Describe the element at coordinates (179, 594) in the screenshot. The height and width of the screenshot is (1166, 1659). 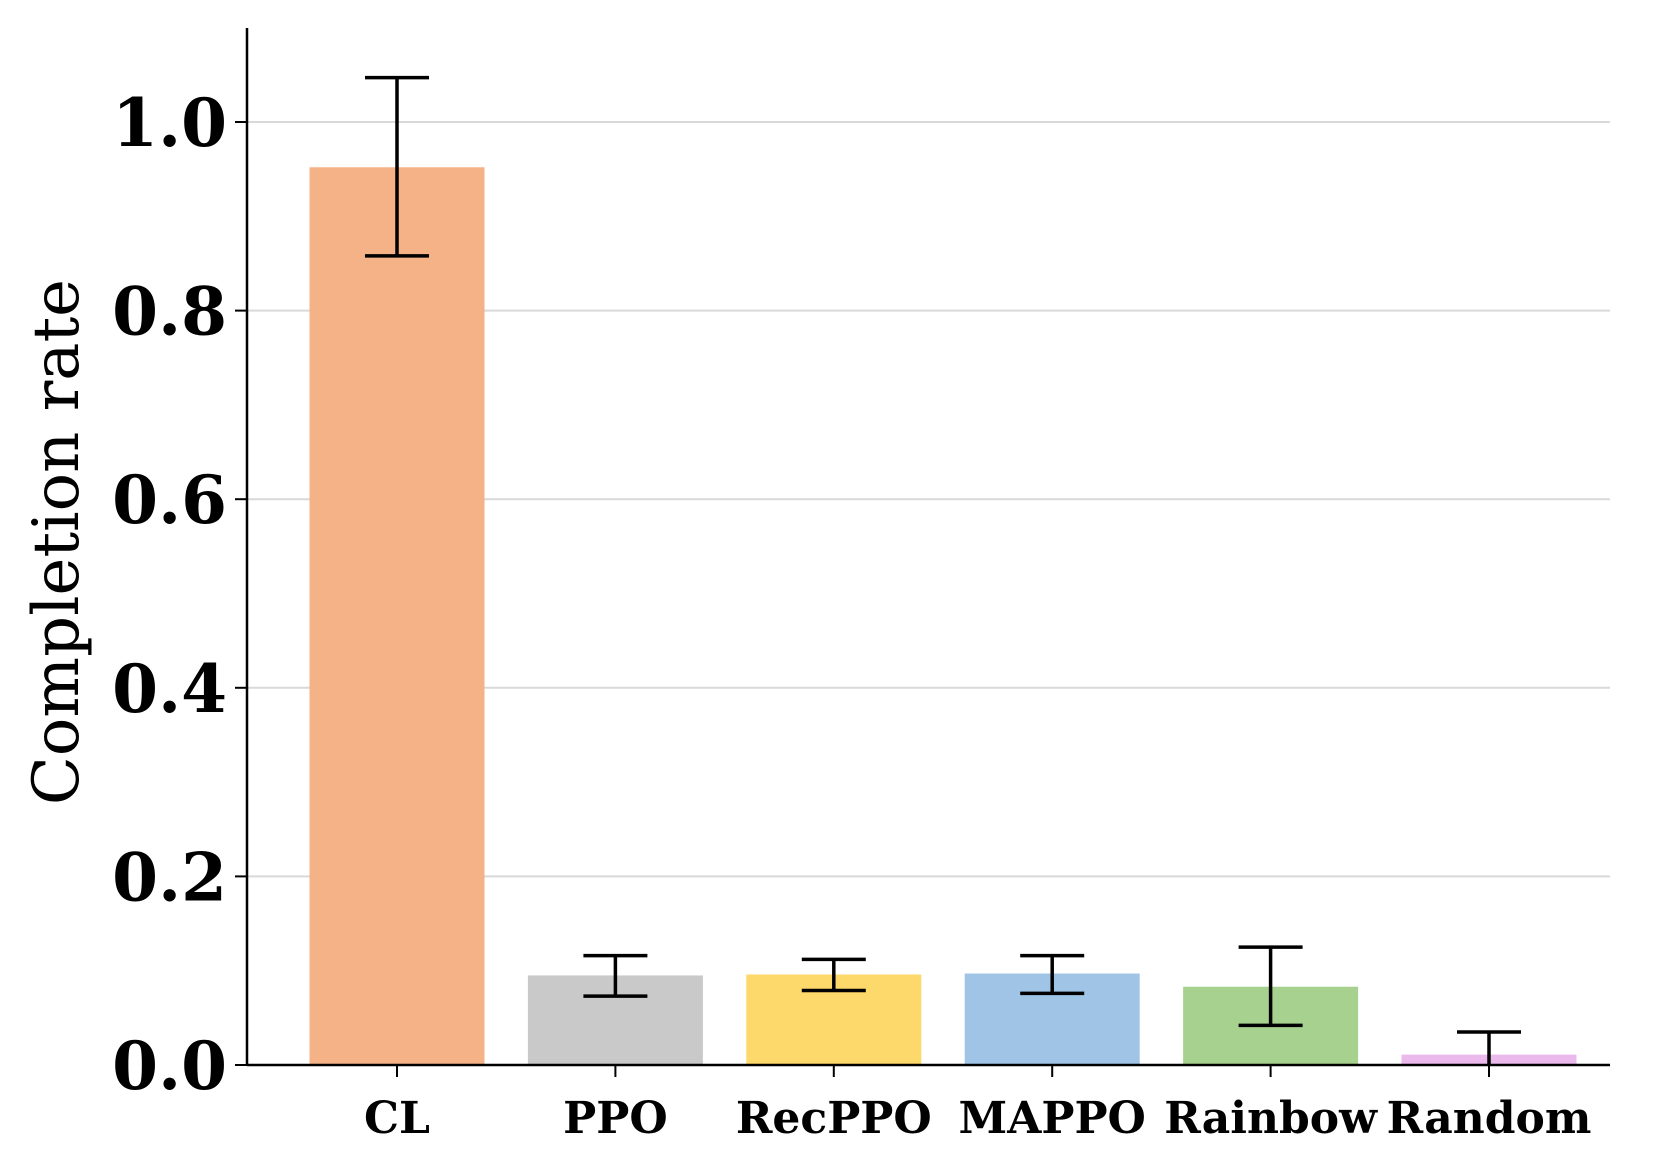
I see `y-ticks: 0.0 0.2 0.4 0.6 0.8 1.0` at that location.